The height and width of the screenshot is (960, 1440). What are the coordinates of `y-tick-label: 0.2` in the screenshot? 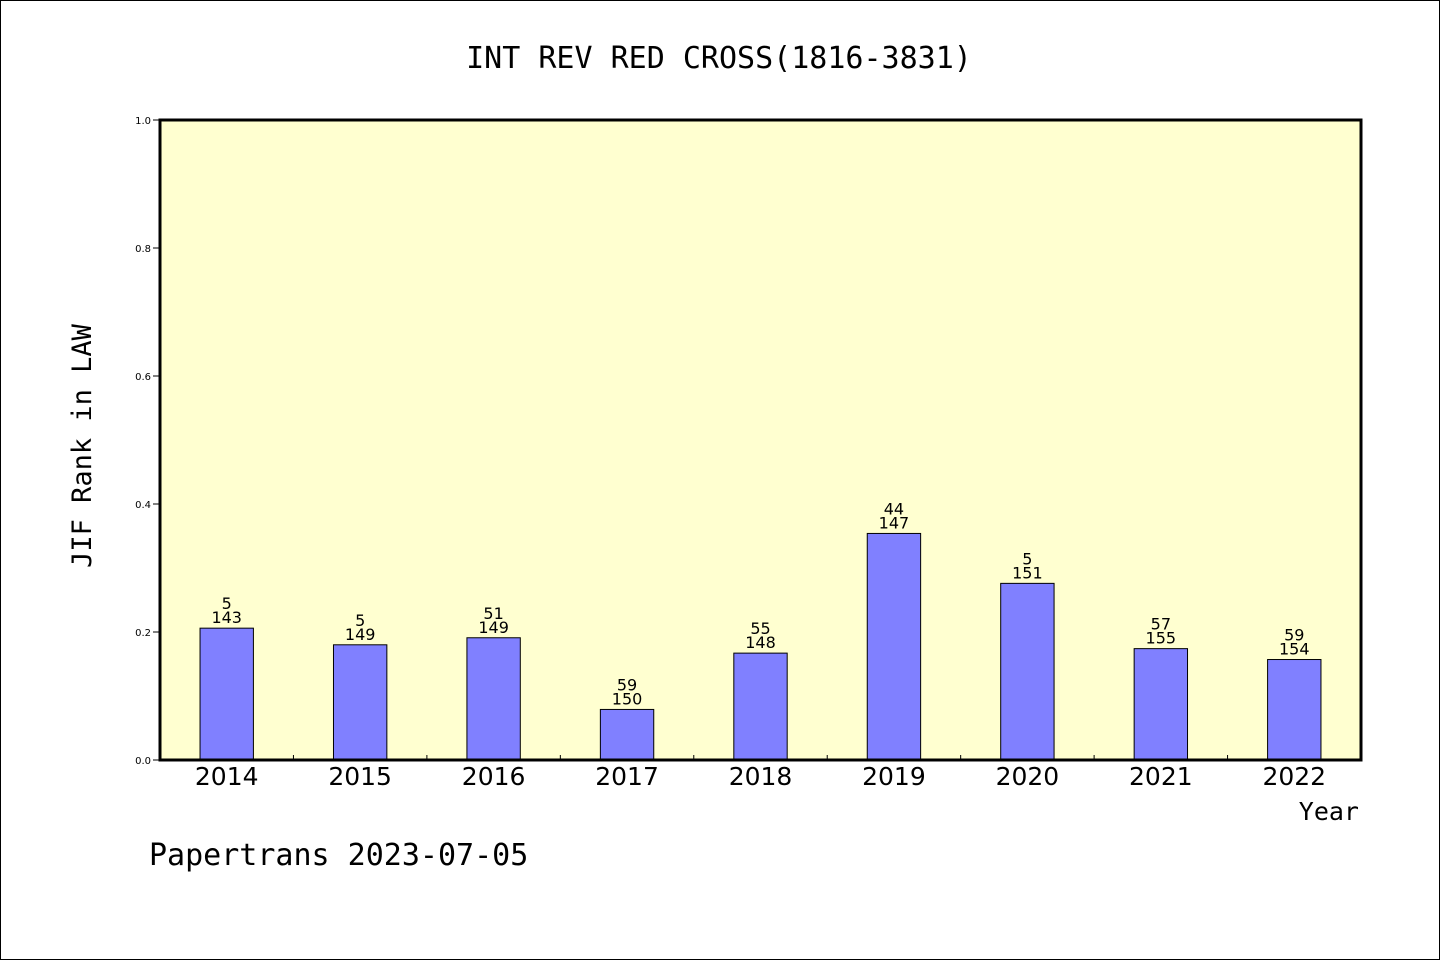 It's located at (143, 633).